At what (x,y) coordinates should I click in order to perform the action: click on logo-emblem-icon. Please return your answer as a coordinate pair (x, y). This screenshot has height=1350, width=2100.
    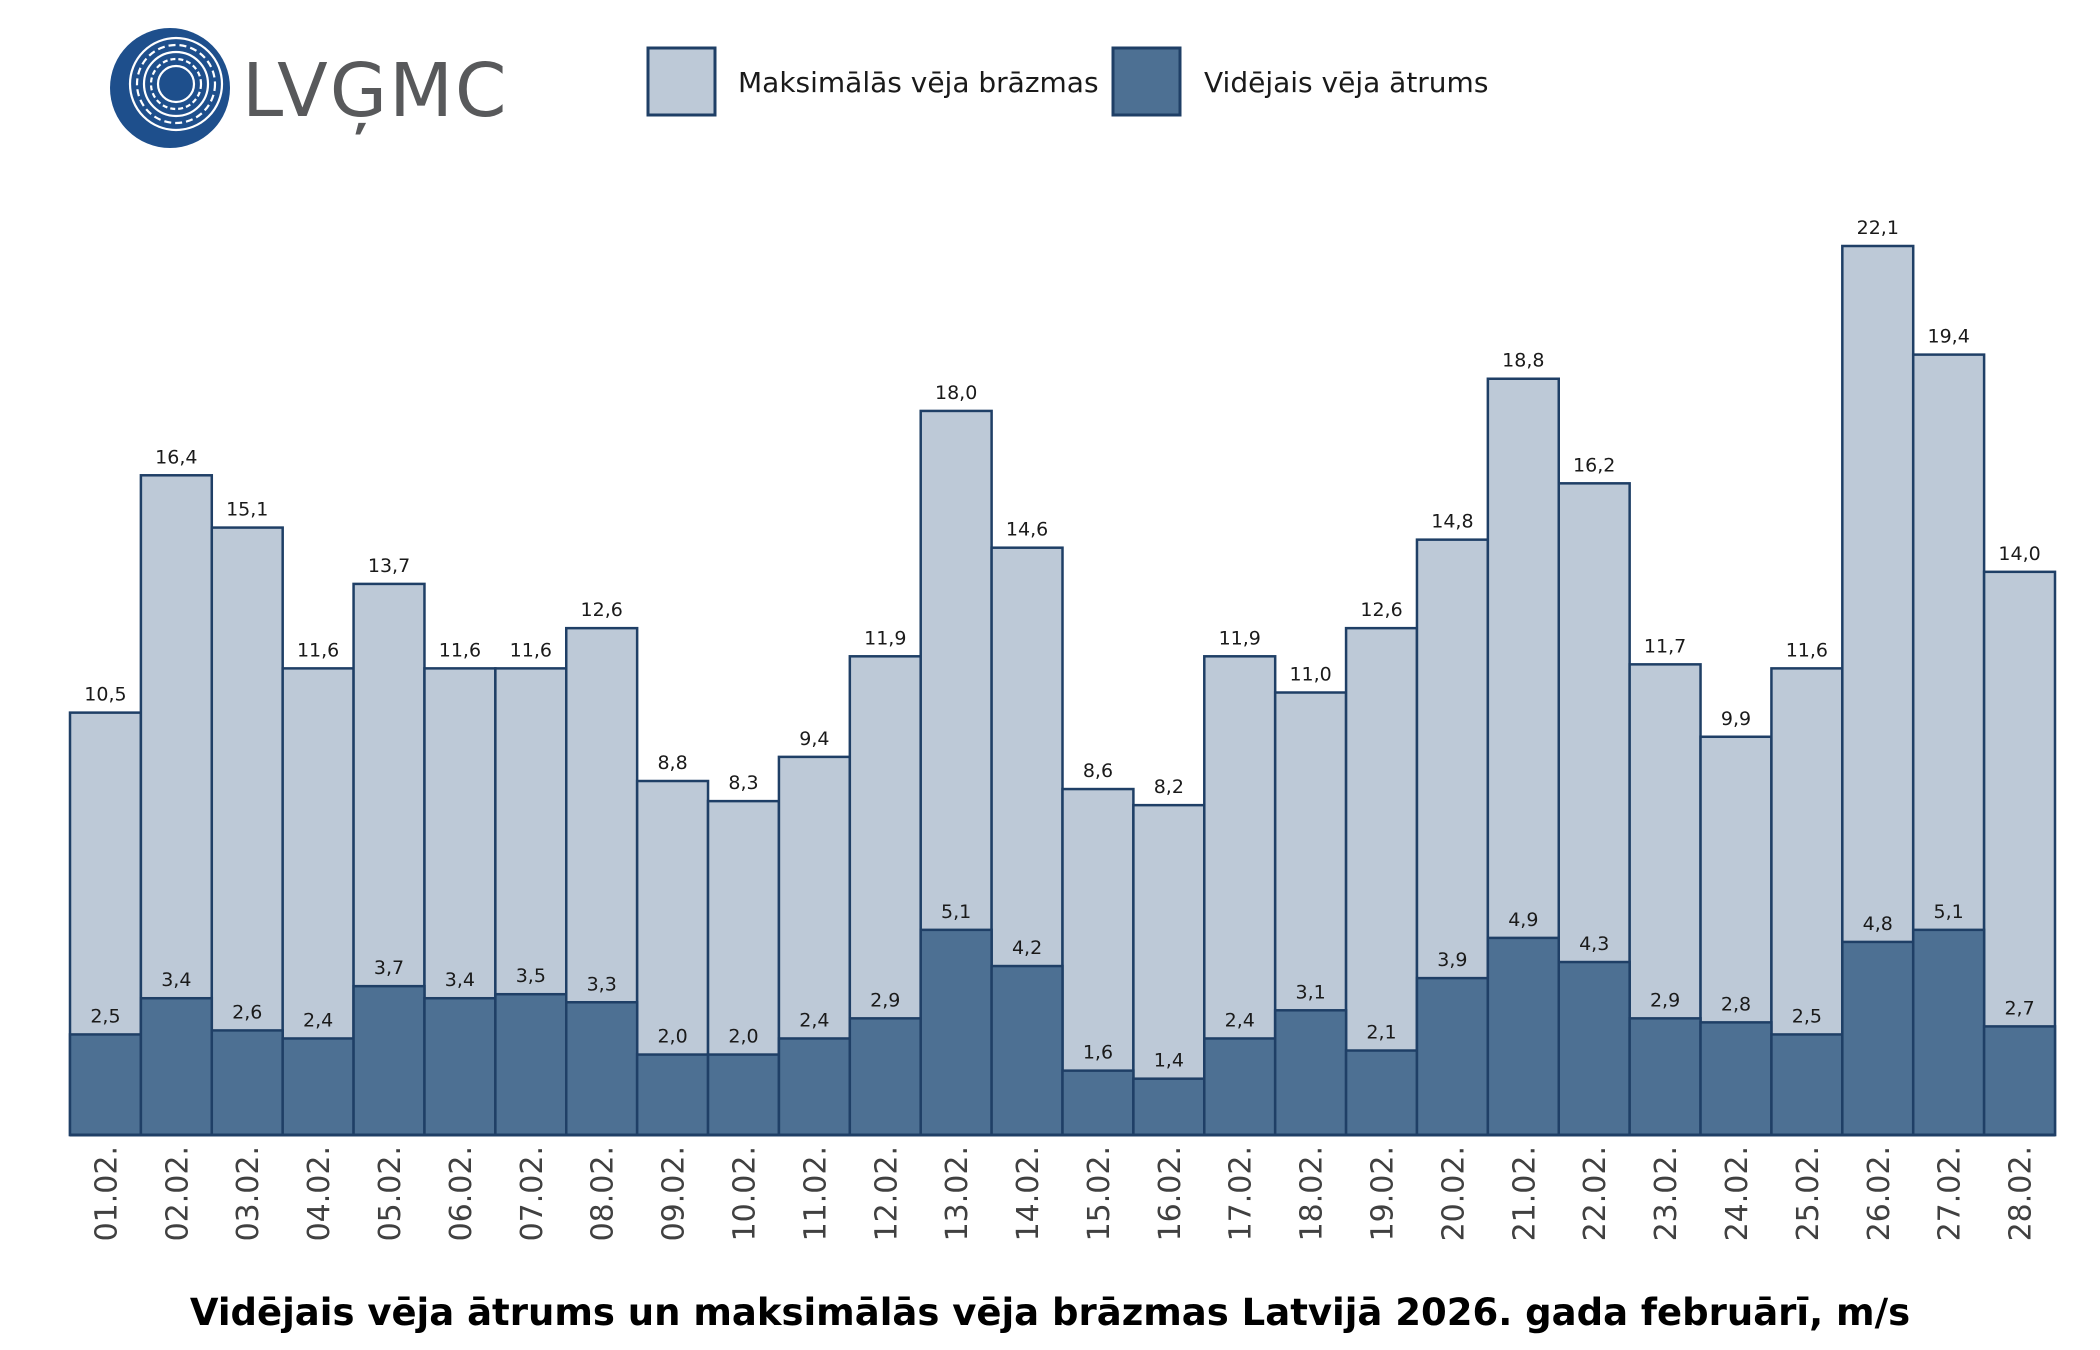
    Looking at the image, I should click on (170, 88).